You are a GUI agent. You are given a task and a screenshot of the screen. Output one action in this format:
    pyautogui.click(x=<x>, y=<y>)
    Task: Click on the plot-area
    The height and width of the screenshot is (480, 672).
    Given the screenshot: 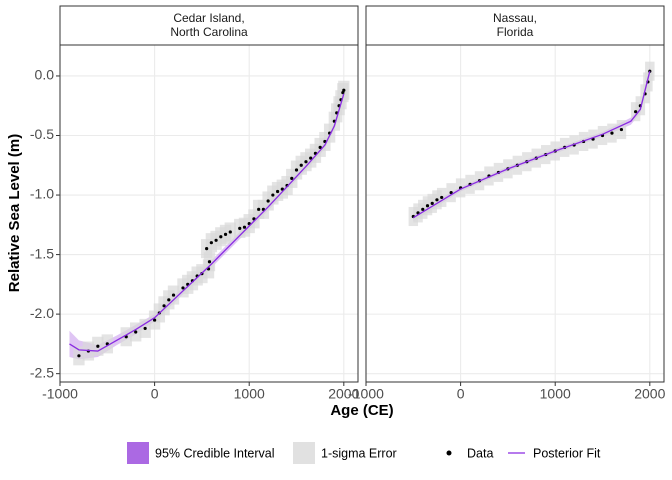 What is the action you would take?
    pyautogui.click(x=531, y=144)
    